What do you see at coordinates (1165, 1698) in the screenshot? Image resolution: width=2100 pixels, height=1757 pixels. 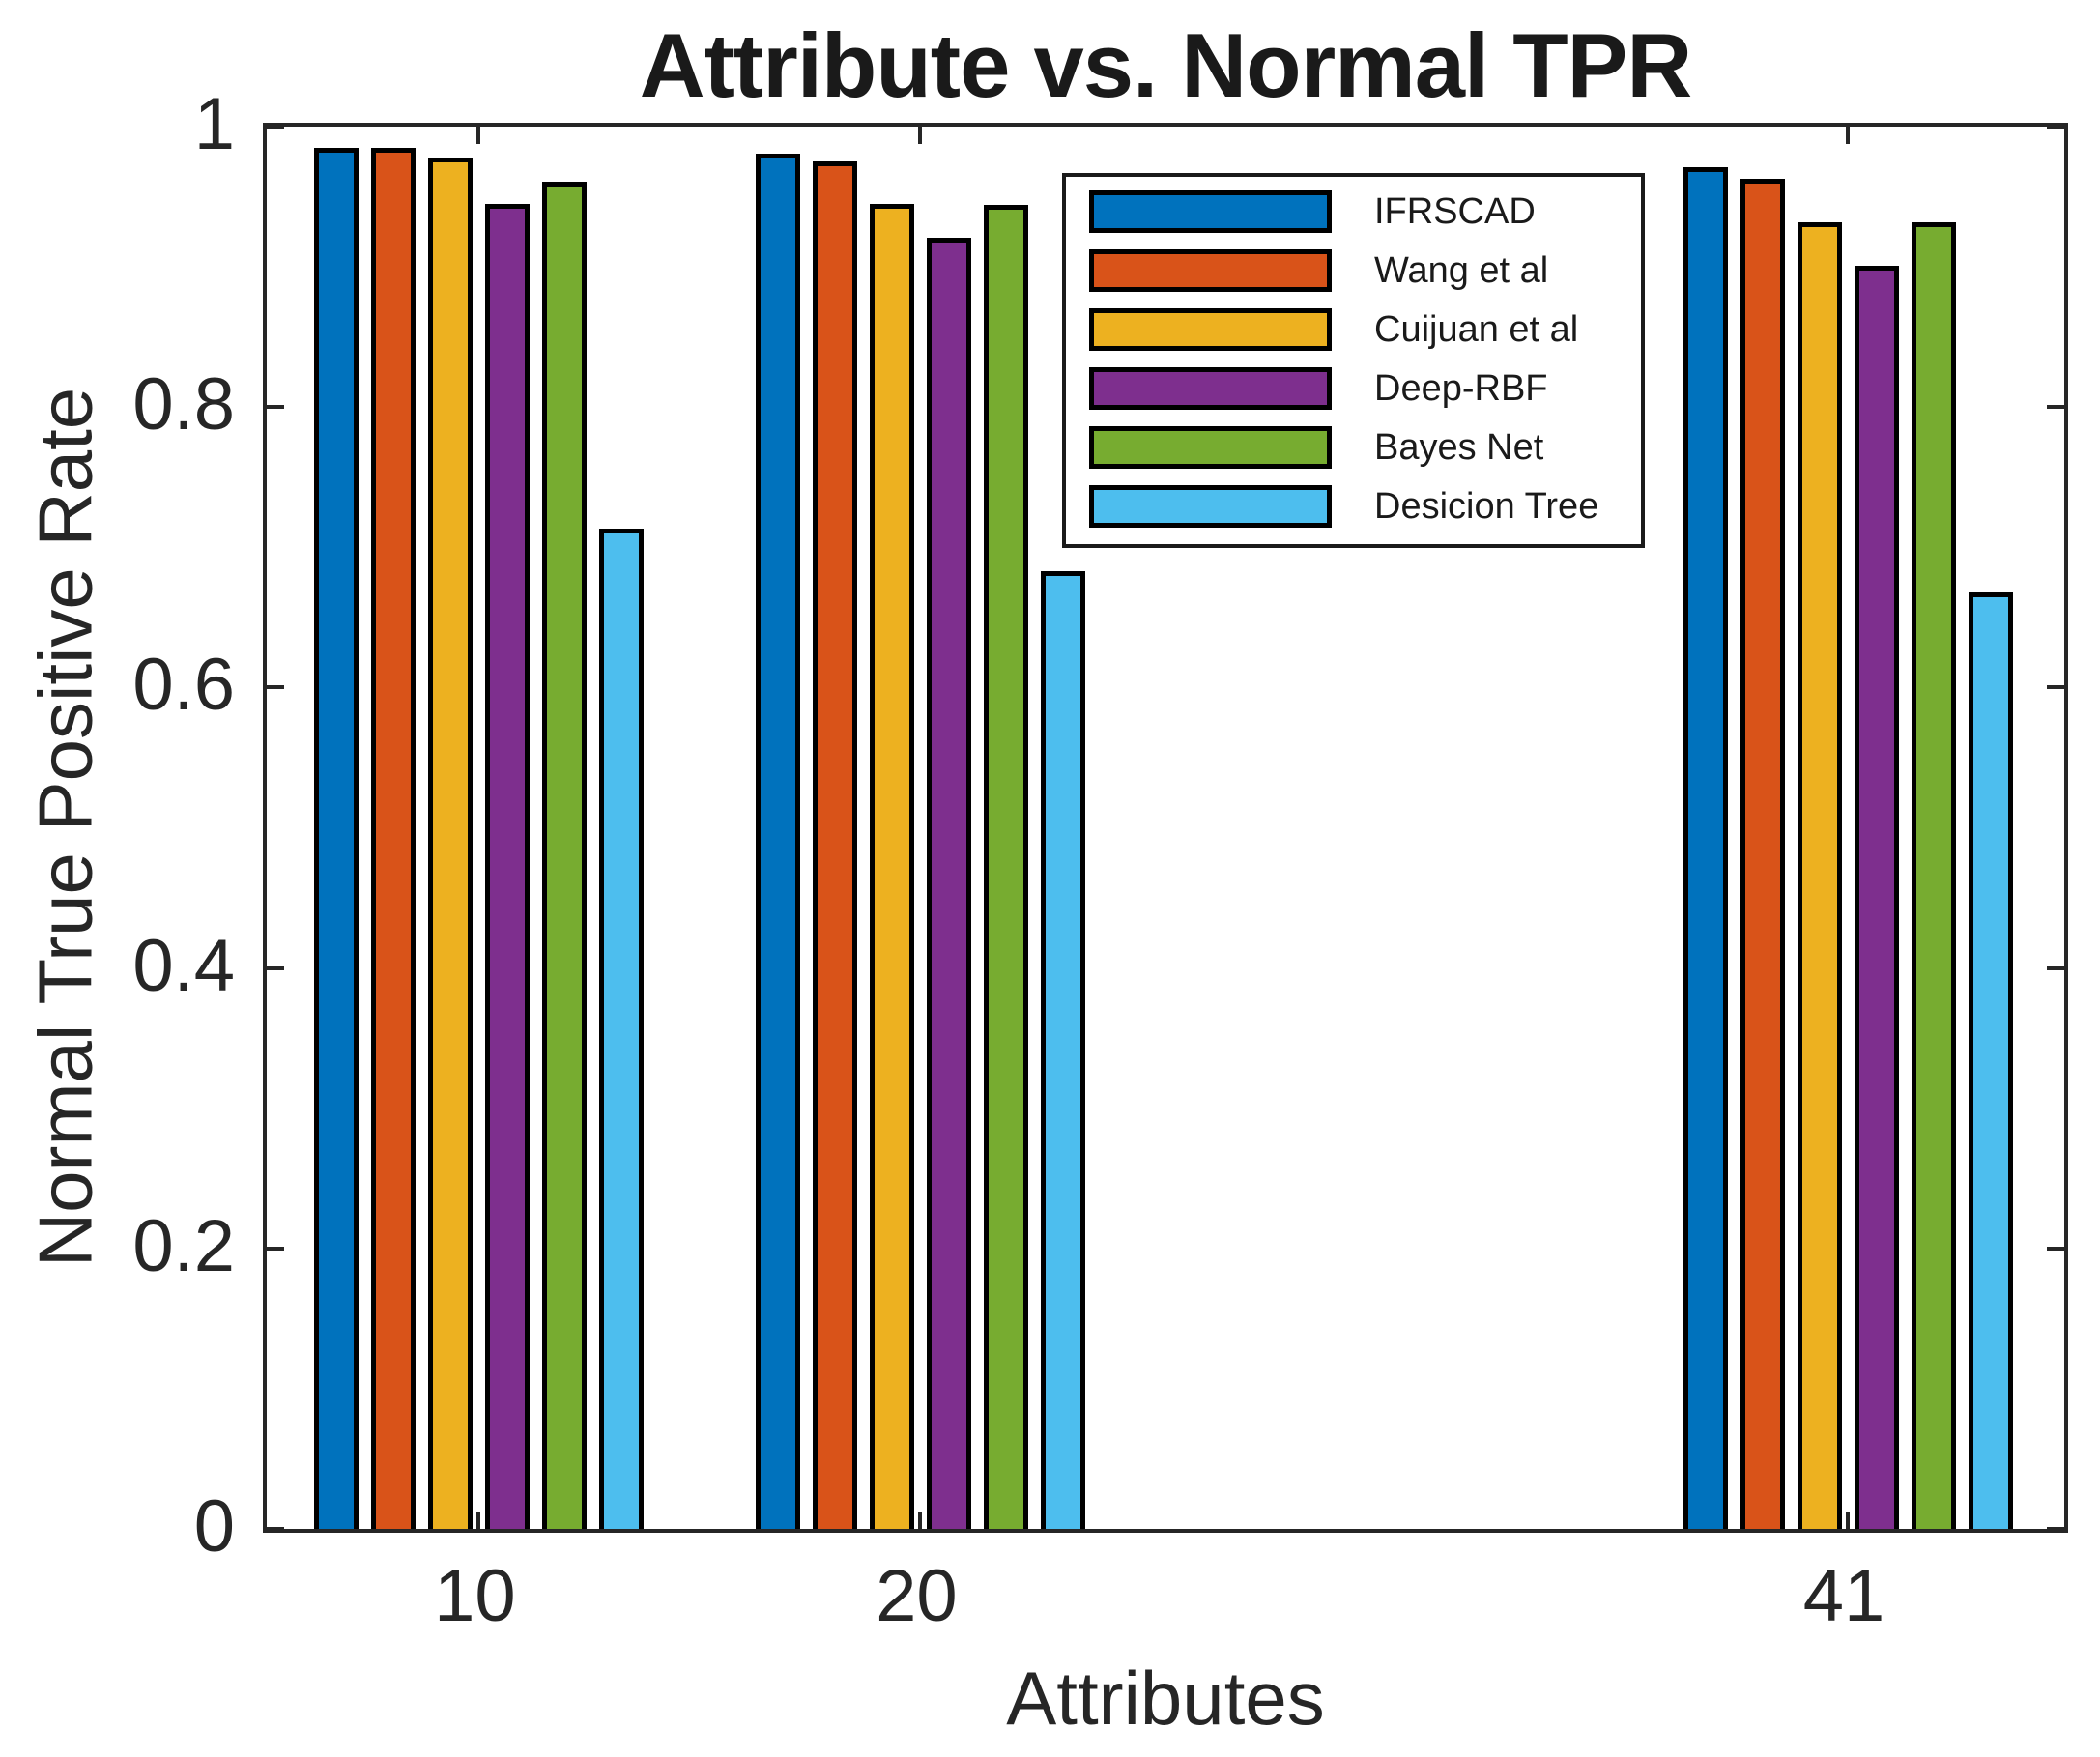 I see `x-axis-label: Attributes` at bounding box center [1165, 1698].